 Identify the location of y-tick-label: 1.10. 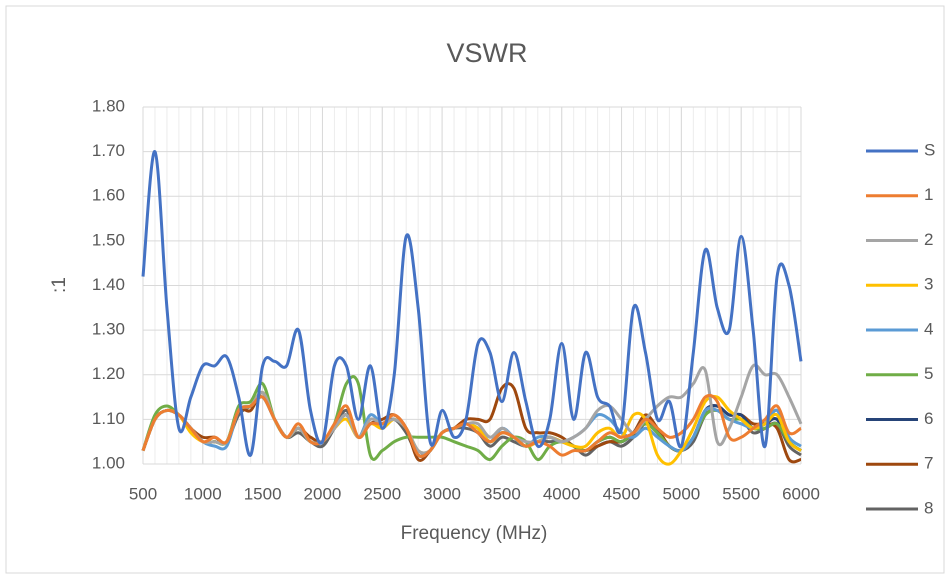
(108, 418).